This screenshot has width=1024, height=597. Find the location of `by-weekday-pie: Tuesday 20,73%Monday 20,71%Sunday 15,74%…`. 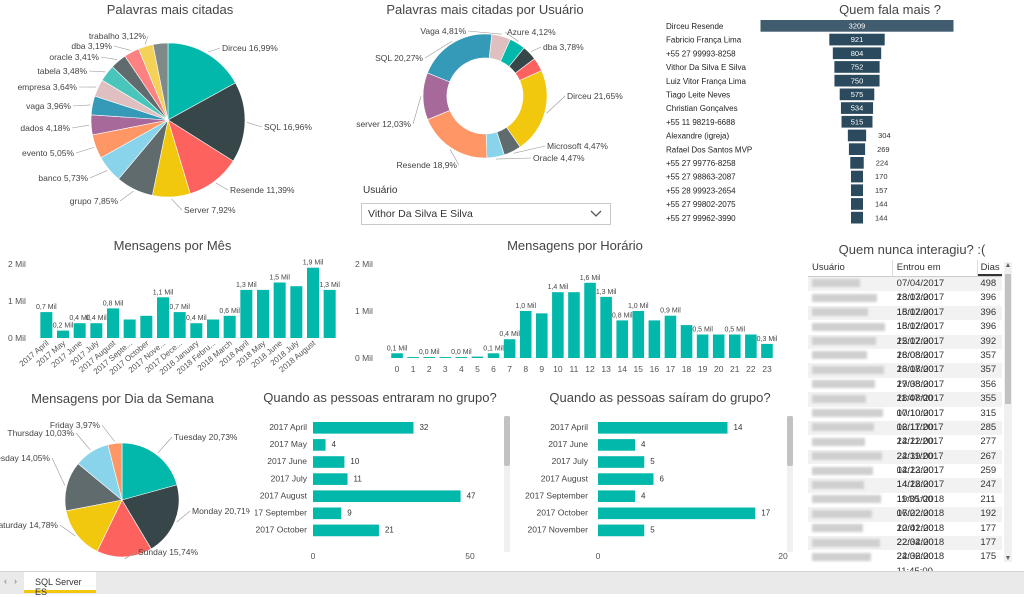

by-weekday-pie: Tuesday 20,73%Monday 20,71%Sunday 15,74%… is located at coordinates (125, 478).